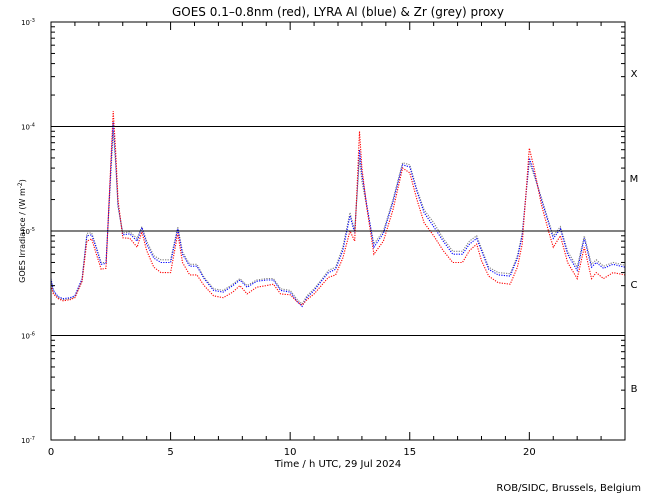 The width and height of the screenshot is (646, 497). I want to click on y-tick-label: 10⁻⁷, so click(28, 440).